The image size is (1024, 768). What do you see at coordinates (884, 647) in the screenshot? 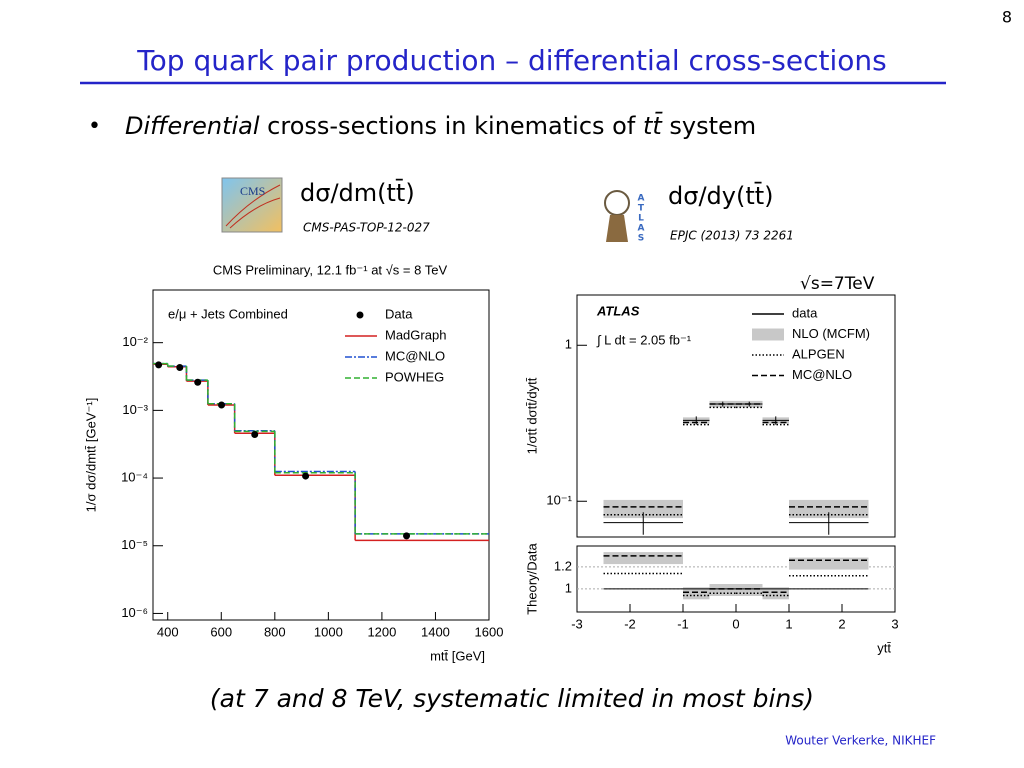
I see `x-axis-label: ytt̄` at bounding box center [884, 647].